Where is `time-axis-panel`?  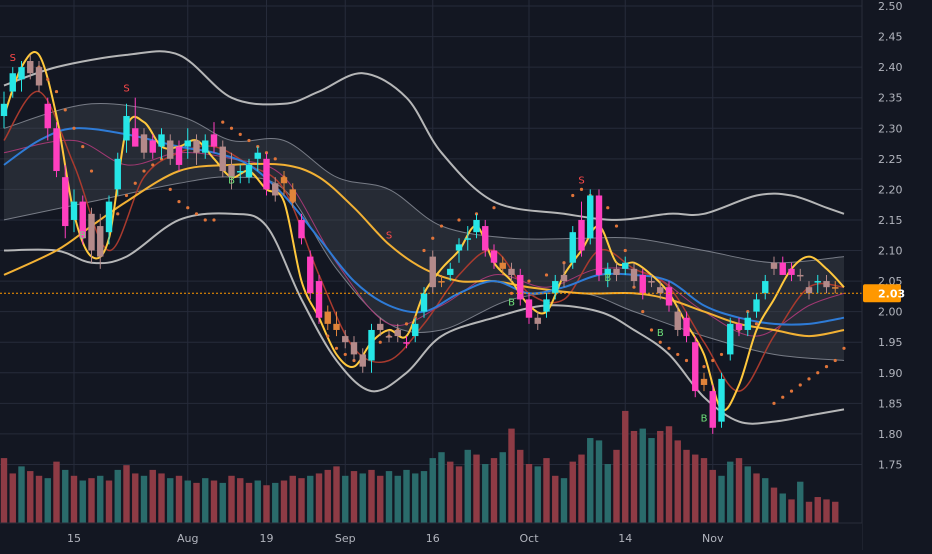 time-axis-panel is located at coordinates (431, 536).